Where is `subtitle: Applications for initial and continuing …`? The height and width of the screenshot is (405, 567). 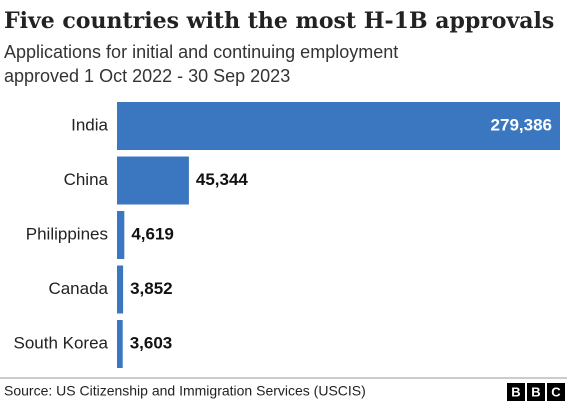 subtitle: Applications for initial and continuing … is located at coordinates (201, 52).